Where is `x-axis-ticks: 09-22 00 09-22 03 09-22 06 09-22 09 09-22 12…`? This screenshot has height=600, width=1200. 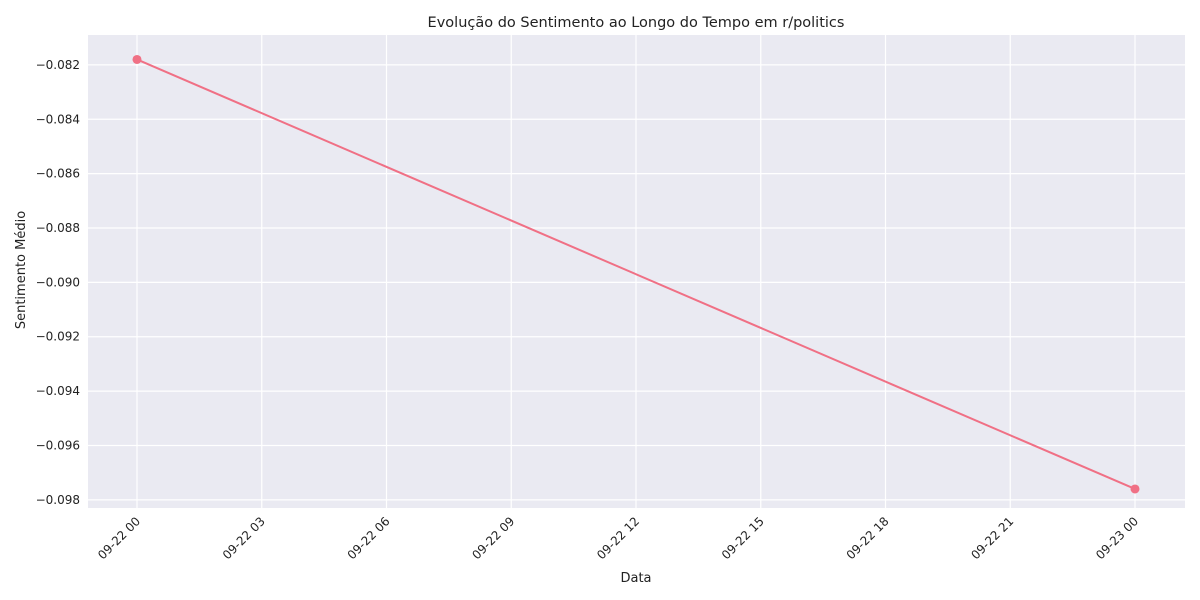 x-axis-ticks: 09-22 00 09-22 03 09-22 06 09-22 09 09-22 12… is located at coordinates (618, 538).